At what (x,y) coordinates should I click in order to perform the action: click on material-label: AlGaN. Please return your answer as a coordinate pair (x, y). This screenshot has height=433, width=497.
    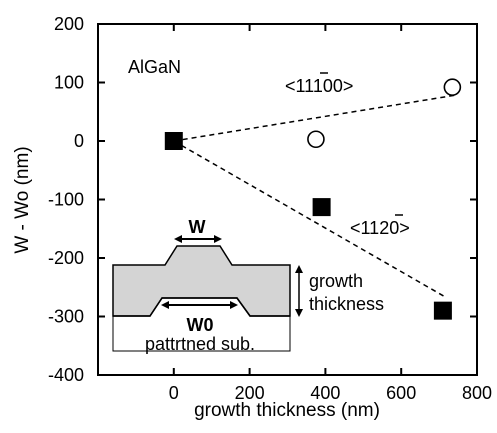
    Looking at the image, I should click on (154, 67).